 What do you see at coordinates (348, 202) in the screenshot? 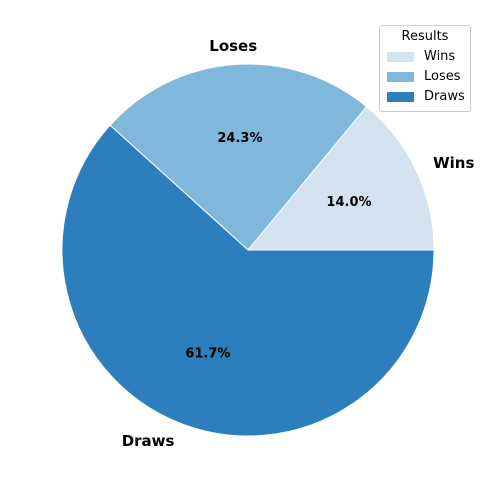
I see `pct-label-wins: 14.0%` at bounding box center [348, 202].